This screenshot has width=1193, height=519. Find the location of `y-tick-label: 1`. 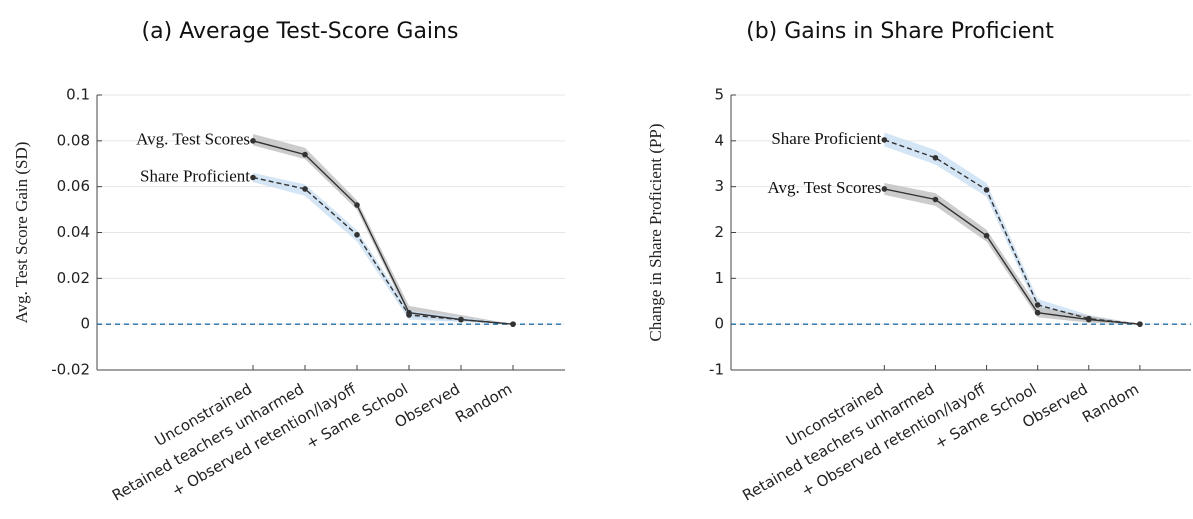

y-tick-label: 1 is located at coordinates (719, 278).